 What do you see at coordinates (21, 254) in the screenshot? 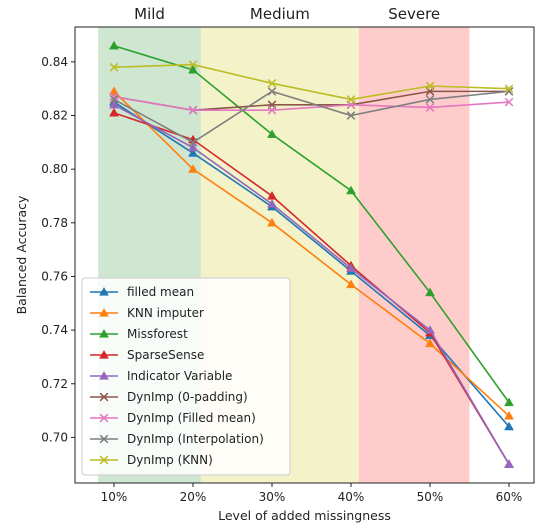
I see `y-axis-title: Balanced Accuracy` at bounding box center [21, 254].